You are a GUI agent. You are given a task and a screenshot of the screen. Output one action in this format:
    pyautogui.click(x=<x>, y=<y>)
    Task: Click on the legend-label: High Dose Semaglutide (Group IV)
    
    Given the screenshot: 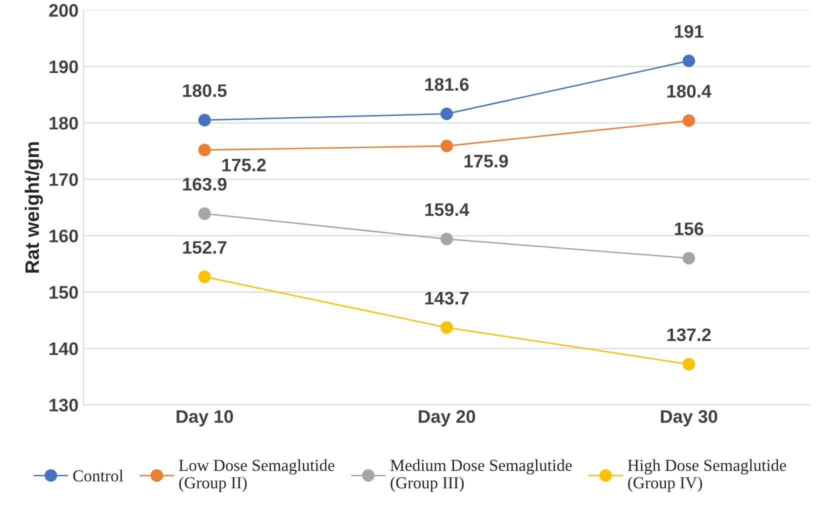 What is the action you would take?
    pyautogui.click(x=707, y=475)
    